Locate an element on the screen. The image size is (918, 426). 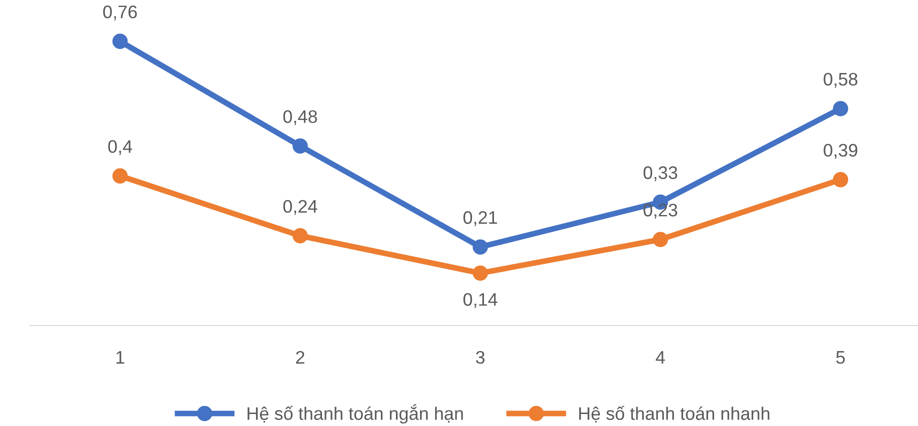
data-label: 0,39 is located at coordinates (841, 151).